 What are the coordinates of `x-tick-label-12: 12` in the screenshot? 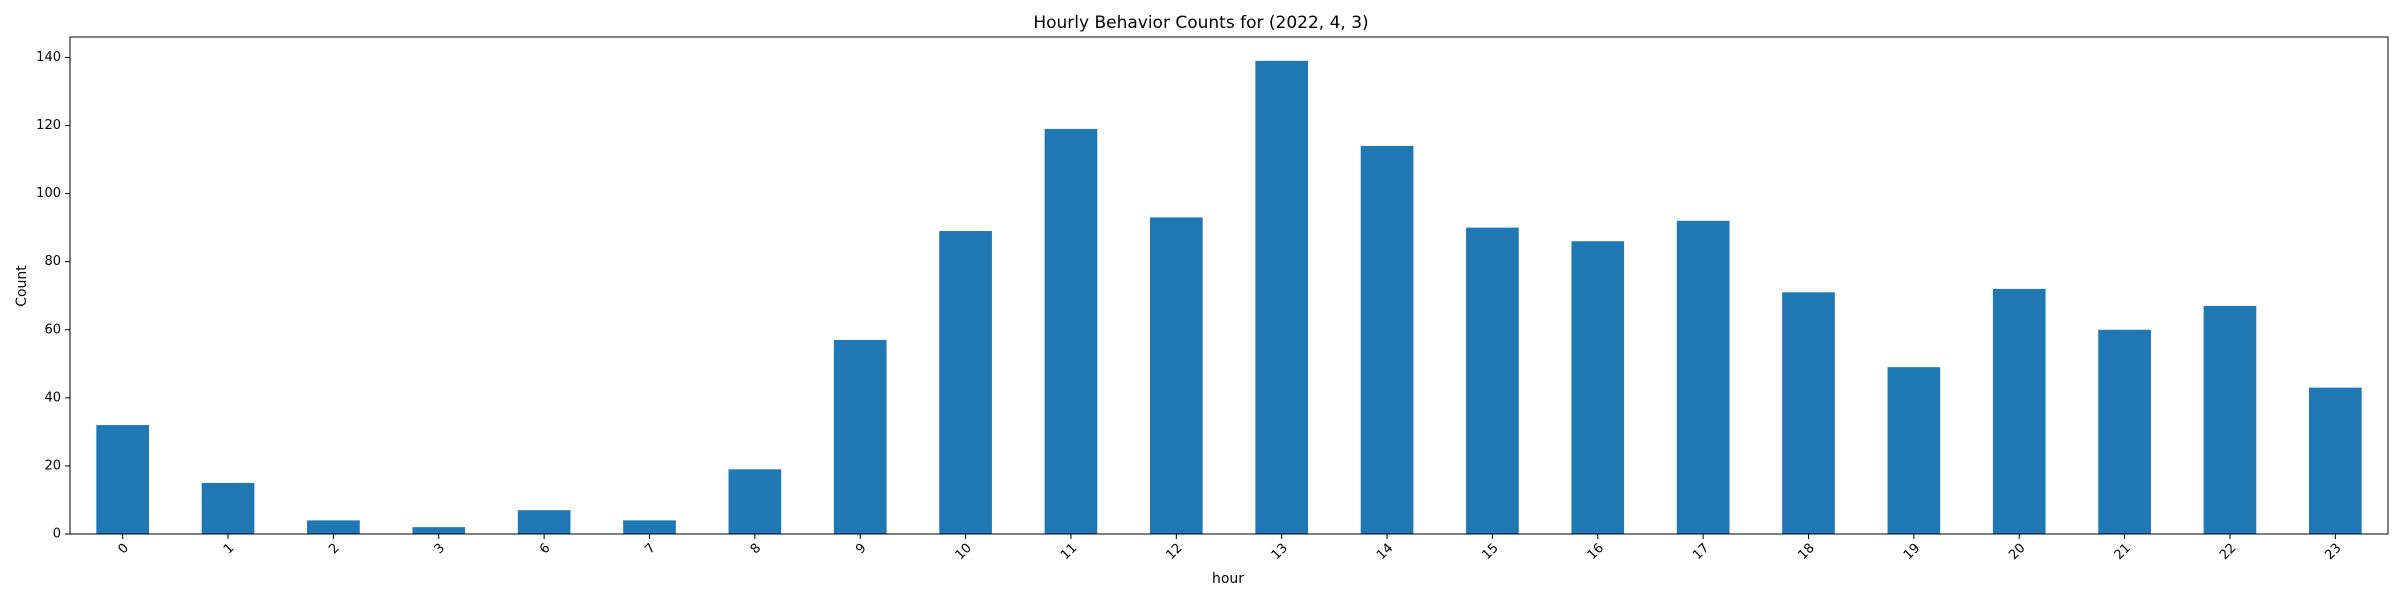 It's located at (1174, 552).